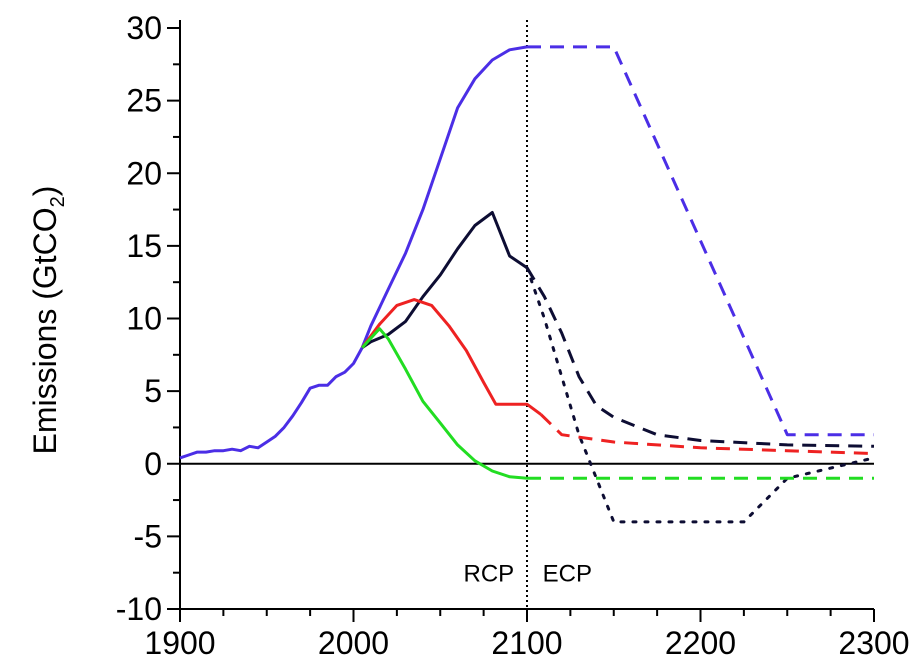  I want to click on x-tick-label-4: 2300, so click(873, 643).